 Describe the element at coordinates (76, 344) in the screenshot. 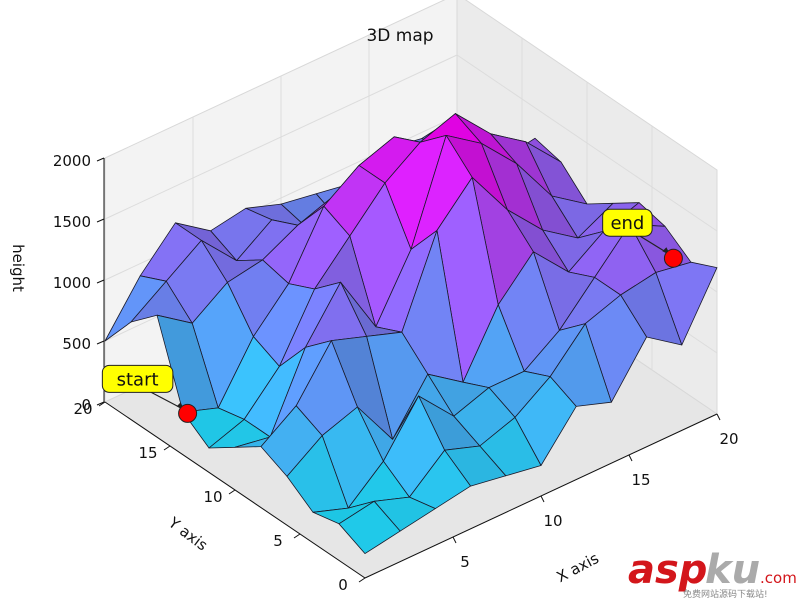

I see `z-tick-label: 500` at that location.